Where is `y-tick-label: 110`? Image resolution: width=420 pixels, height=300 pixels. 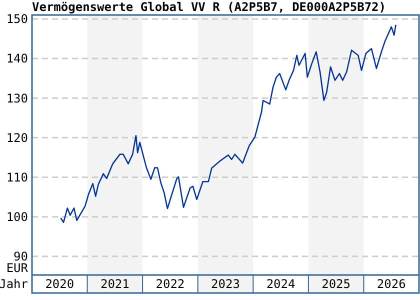
y-tick-label: 110 is located at coordinates (17, 177).